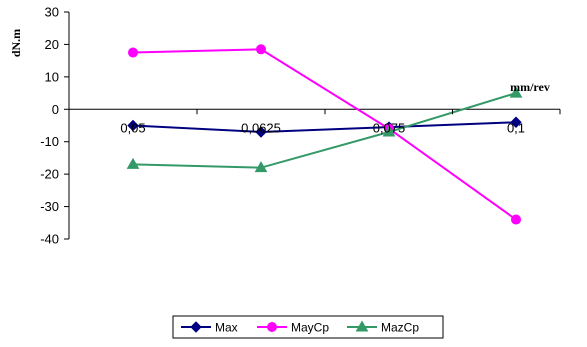 The image size is (587, 347). Describe the element at coordinates (209, 328) in the screenshot. I see `legend-item-max: Max` at that location.